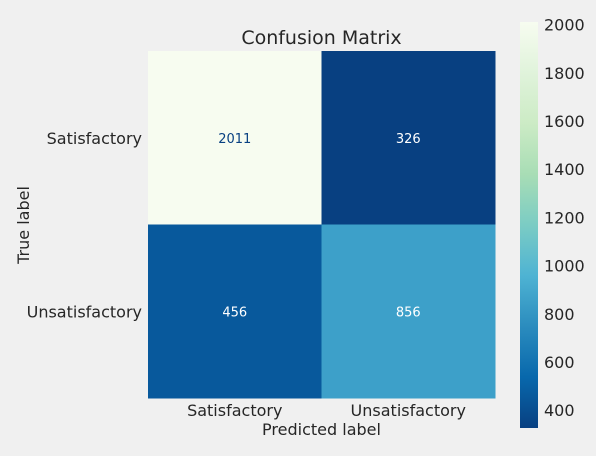 The image size is (596, 456). I want to click on colorbar-tick-labels: 400 600 800 1000 1200 1400 1600 1800 2000, so click(564, 218).